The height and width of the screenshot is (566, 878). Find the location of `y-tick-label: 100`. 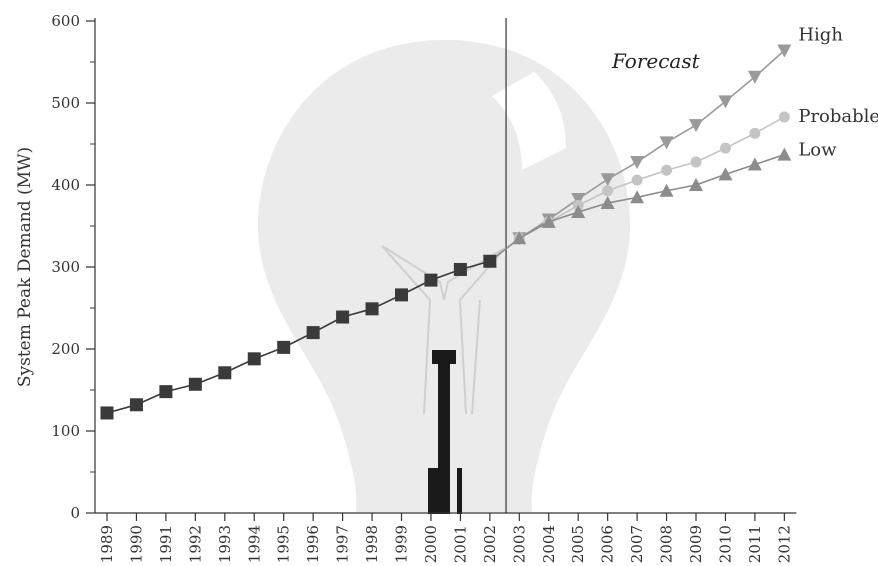

y-tick-label: 100 is located at coordinates (65, 431).